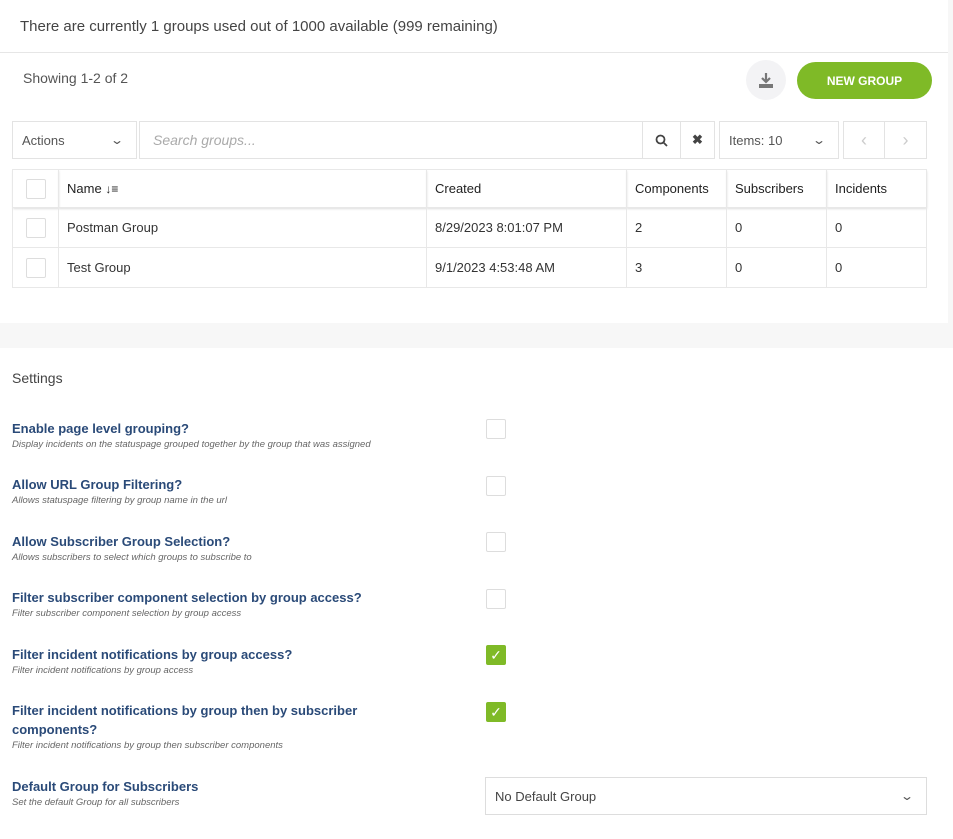 This screenshot has width=953, height=839. Describe the element at coordinates (242, 227) in the screenshot. I see `cell-name: Postman Group` at that location.